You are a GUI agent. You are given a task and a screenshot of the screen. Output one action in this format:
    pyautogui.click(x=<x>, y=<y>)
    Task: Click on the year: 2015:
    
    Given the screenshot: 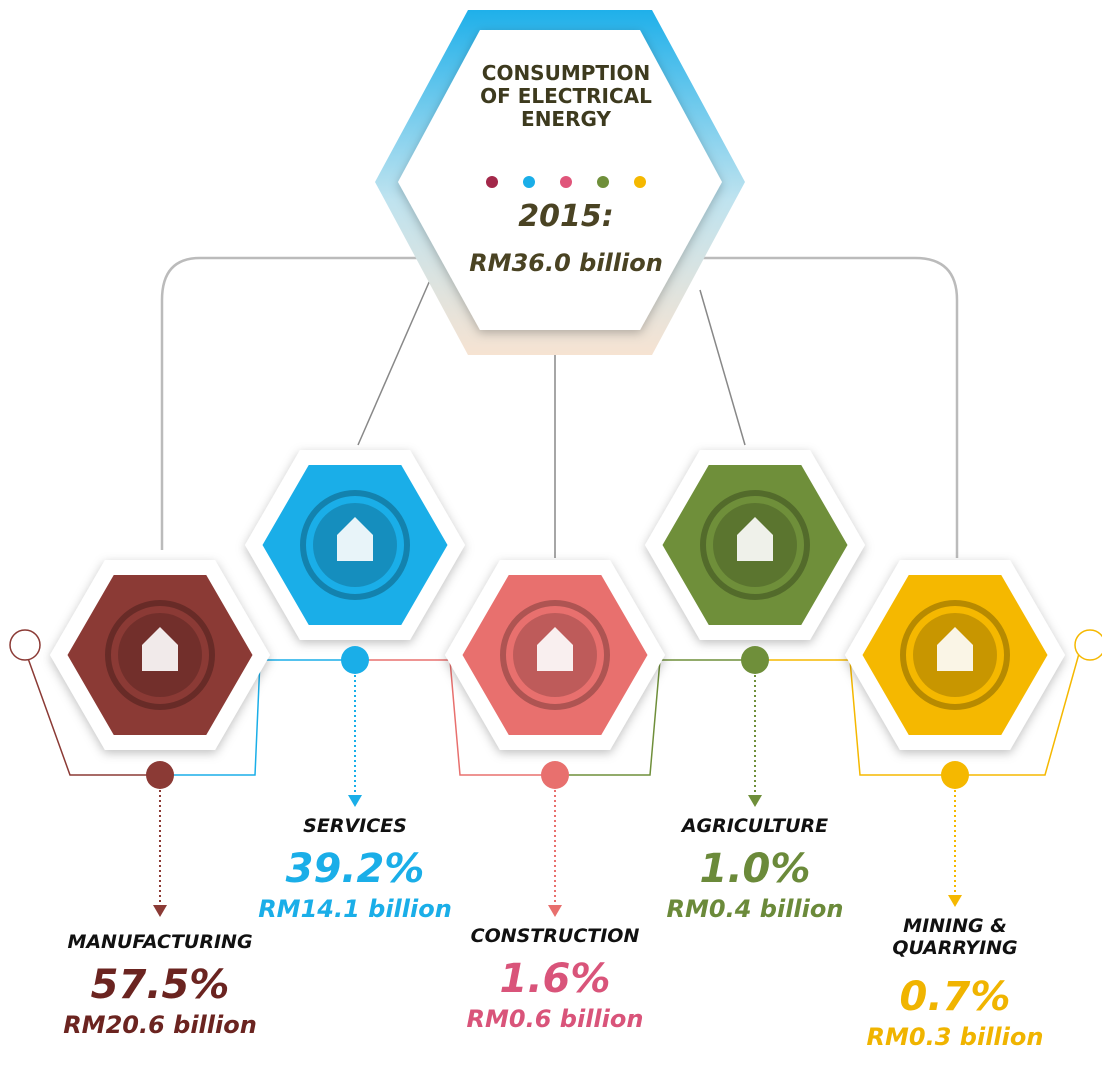 What is the action you would take?
    pyautogui.click(x=566, y=216)
    